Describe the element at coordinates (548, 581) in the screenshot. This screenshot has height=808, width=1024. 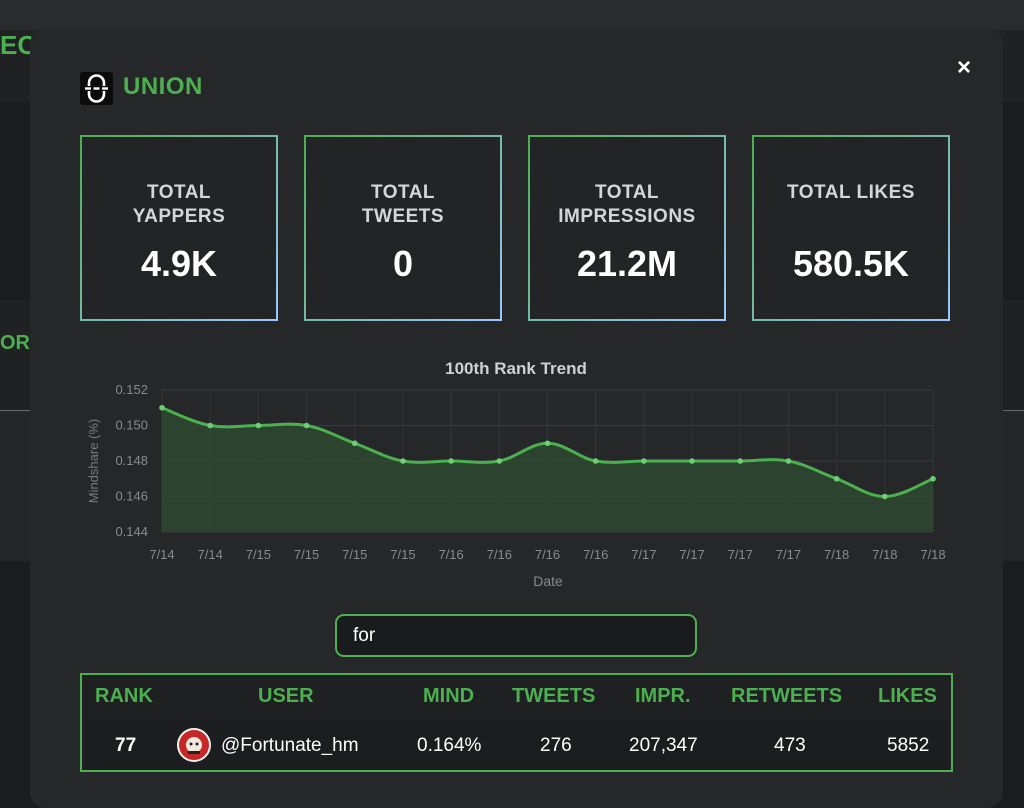
I see `x-axis-label: Date` at that location.